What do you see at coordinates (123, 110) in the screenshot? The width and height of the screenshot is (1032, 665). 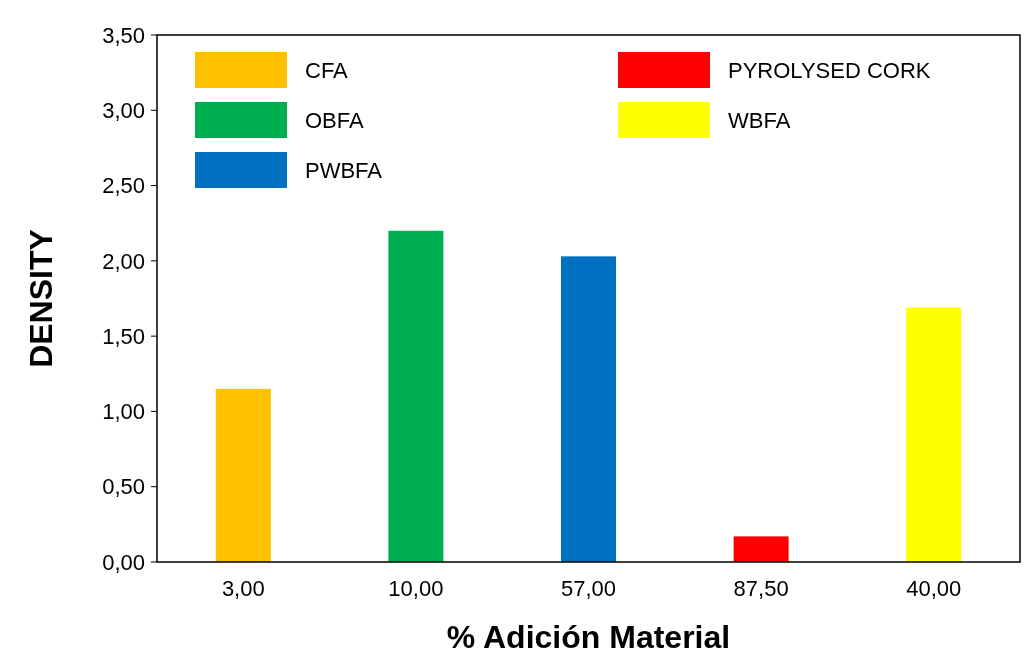 I see `y-tick-label: 3,00` at bounding box center [123, 110].